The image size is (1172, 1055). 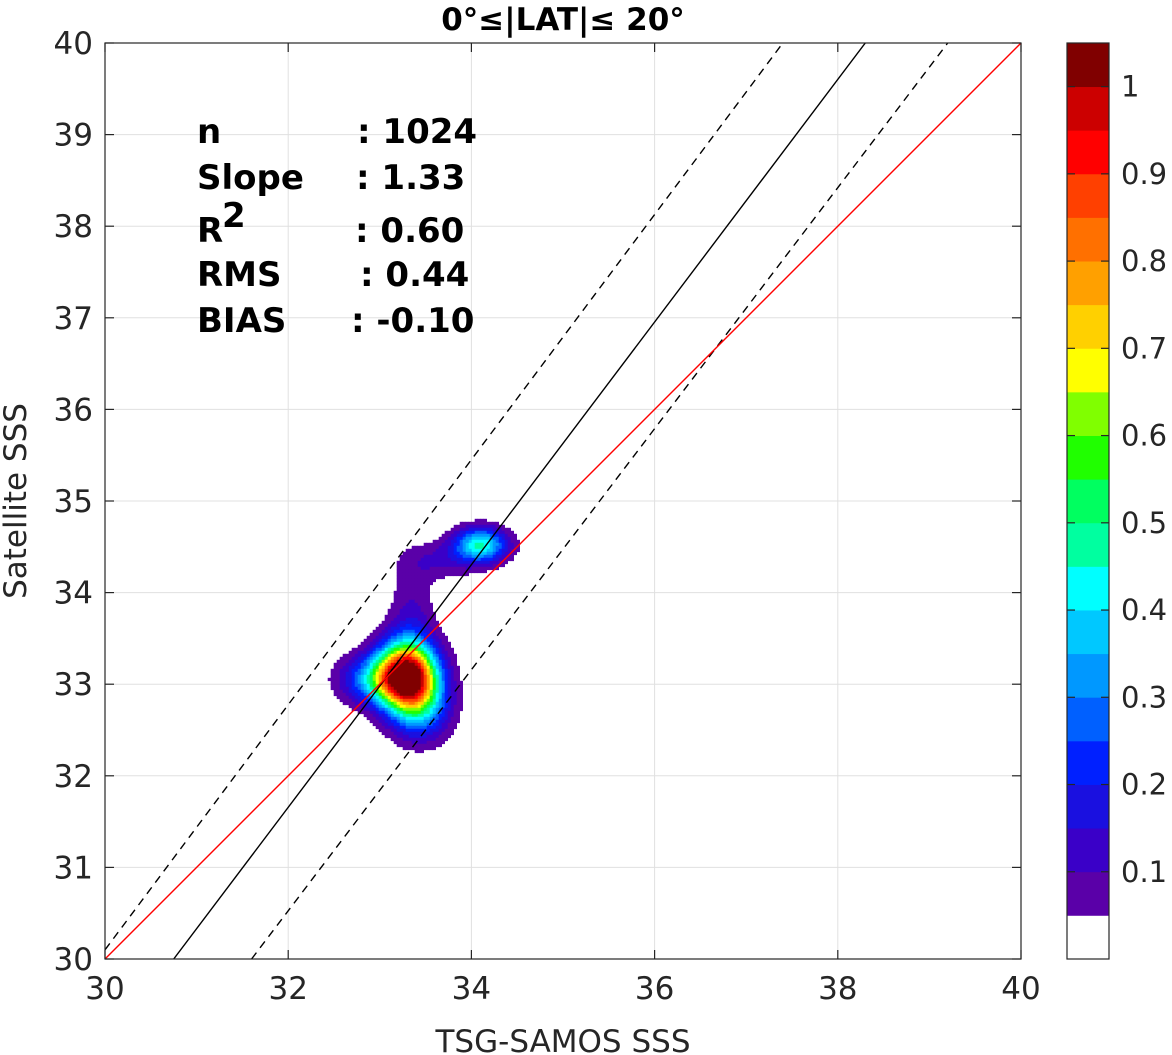 What do you see at coordinates (250, 178) in the screenshot?
I see `stat-label: Slope` at bounding box center [250, 178].